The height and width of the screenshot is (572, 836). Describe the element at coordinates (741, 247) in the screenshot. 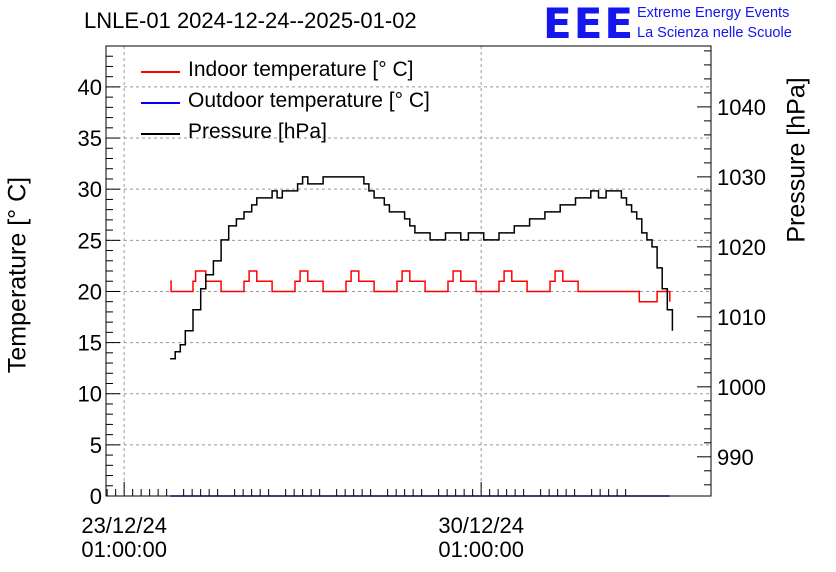

I see `y2-tick-label-1020: 1020` at that location.